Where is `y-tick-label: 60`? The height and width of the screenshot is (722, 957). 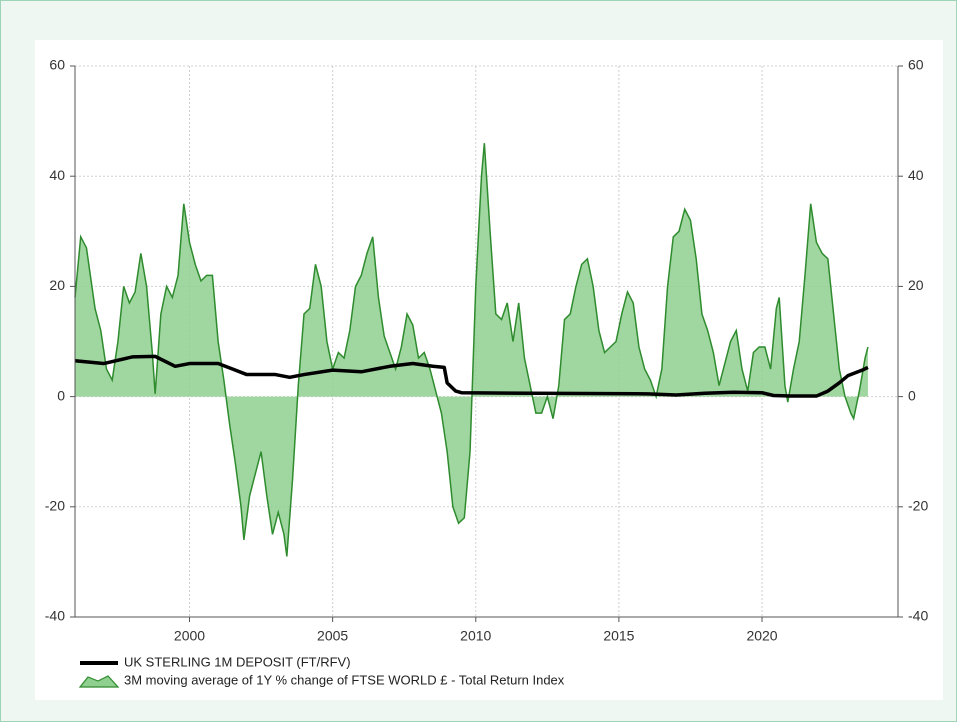
y-tick-label: 60 is located at coordinates (57, 65).